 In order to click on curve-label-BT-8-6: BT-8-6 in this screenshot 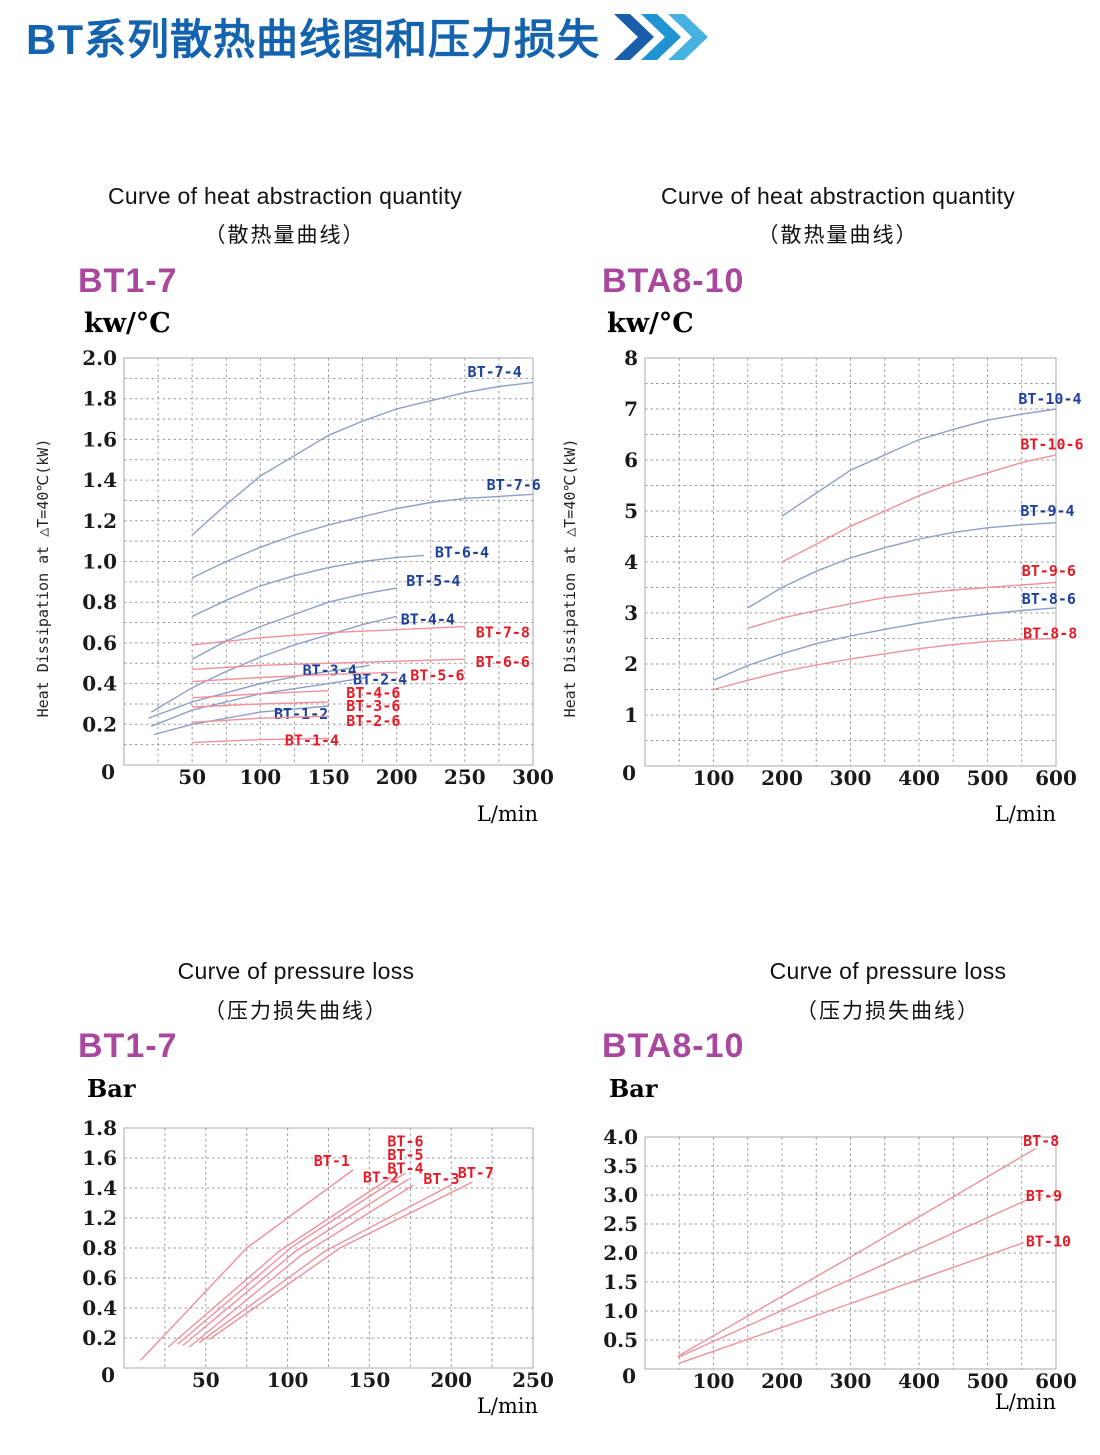, I will do `click(1049, 599)`.